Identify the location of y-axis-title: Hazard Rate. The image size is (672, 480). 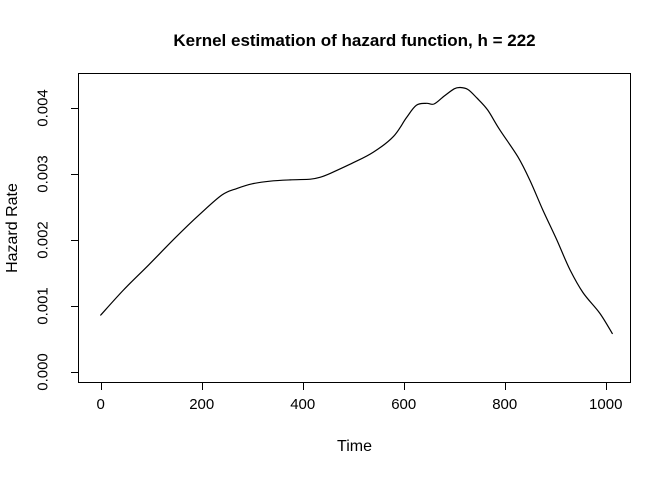
(12, 228).